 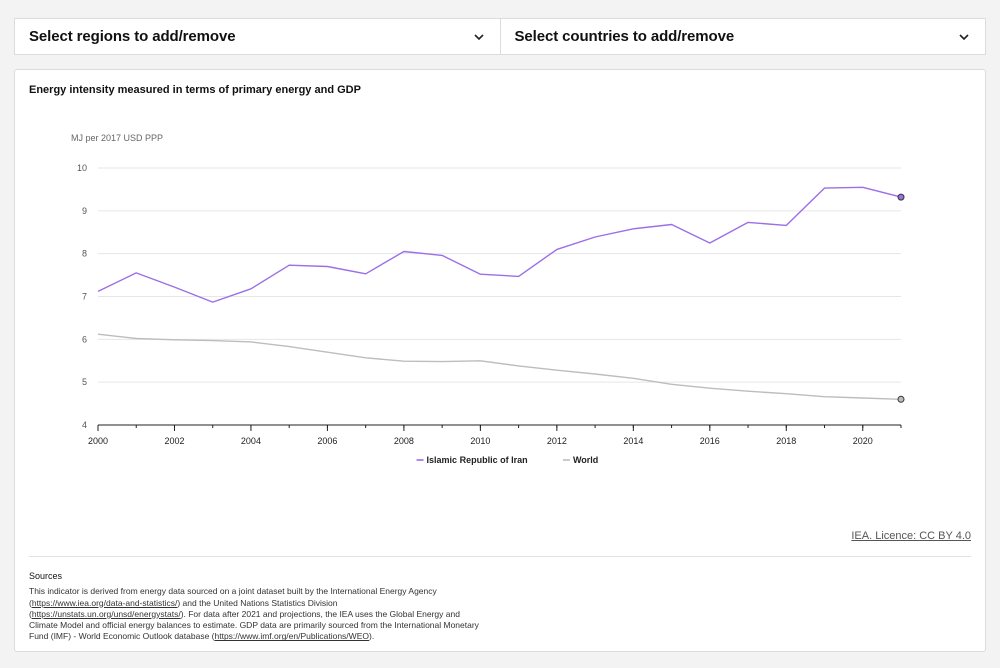 I want to click on countries-dropdown-label: Select countries to add/remove, so click(x=624, y=36).